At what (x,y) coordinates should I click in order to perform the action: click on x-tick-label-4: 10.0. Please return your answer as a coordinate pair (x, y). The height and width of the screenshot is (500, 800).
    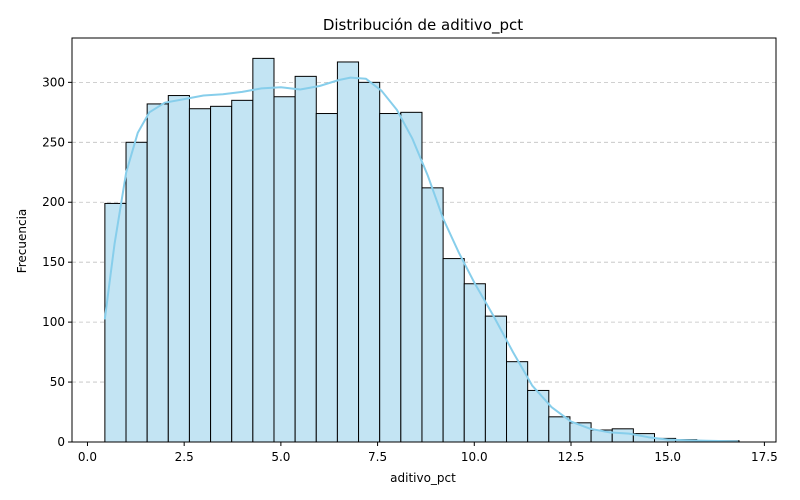
    Looking at the image, I should click on (474, 457).